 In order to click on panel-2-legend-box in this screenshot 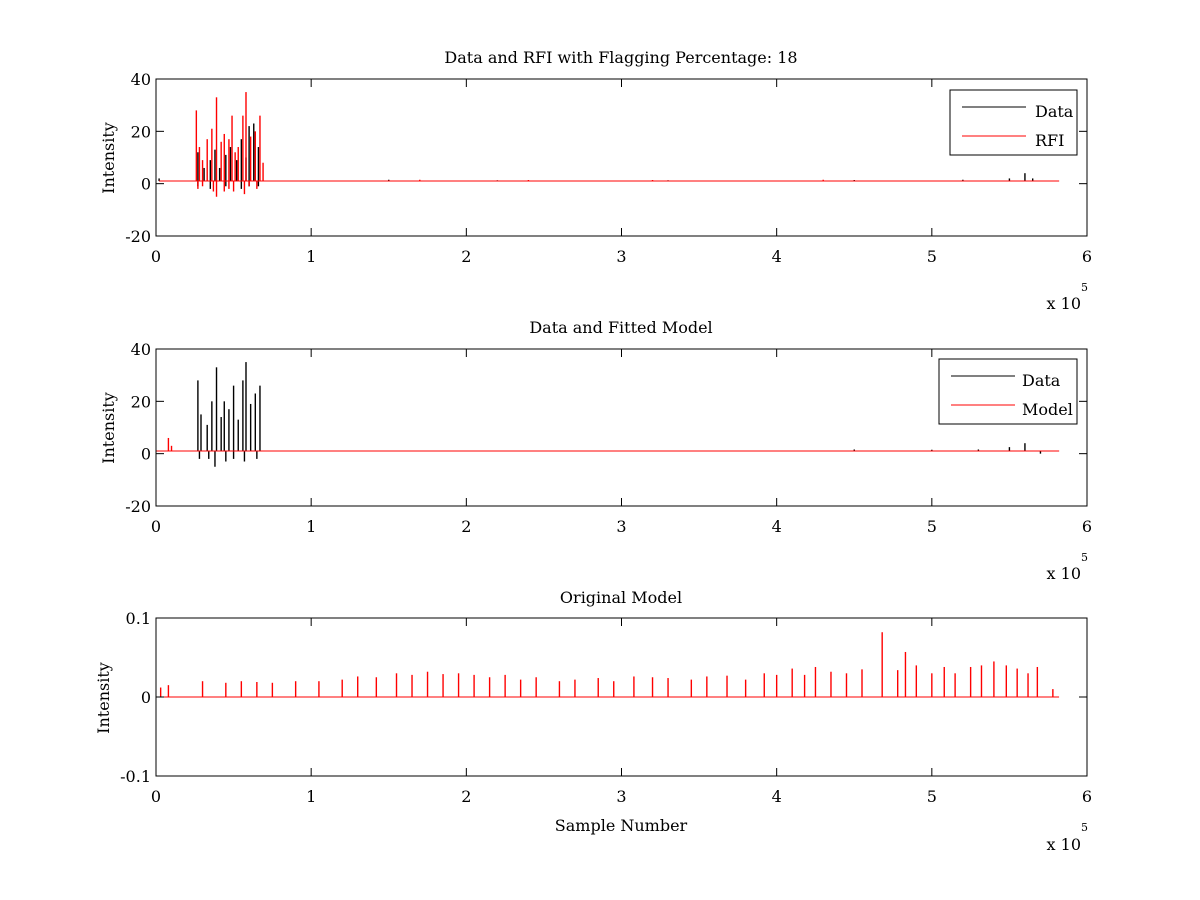, I will do `click(1008, 391)`.